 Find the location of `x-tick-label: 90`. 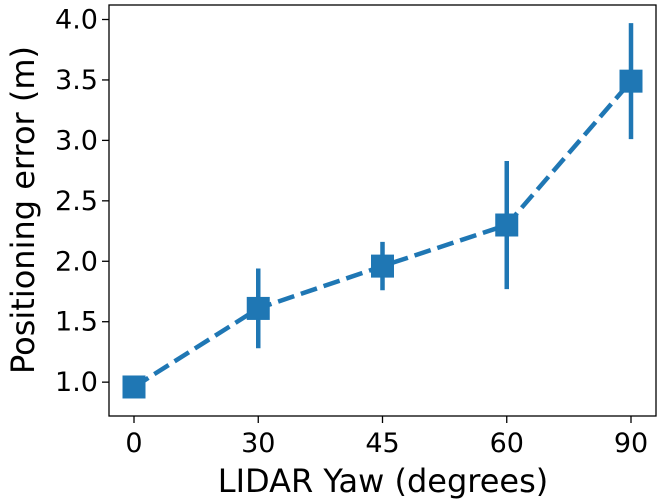

x-tick-label: 90 is located at coordinates (631, 443).